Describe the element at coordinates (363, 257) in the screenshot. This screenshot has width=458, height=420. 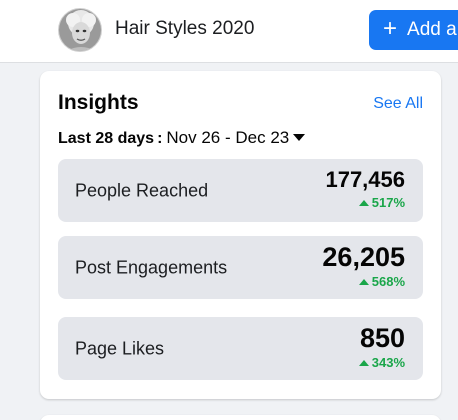
I see `metric-value: 26,205` at that location.